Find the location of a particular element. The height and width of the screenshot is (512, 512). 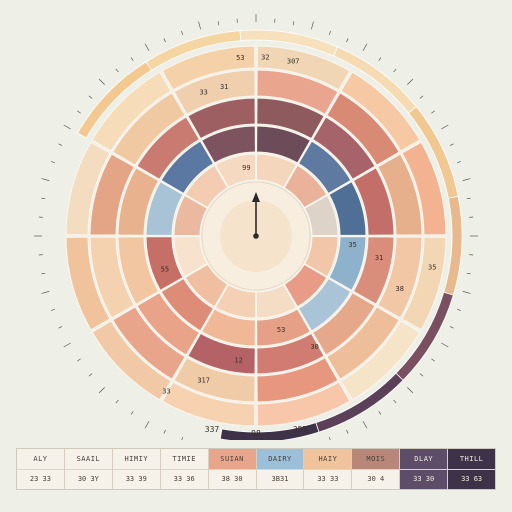

legend-label: MOIS is located at coordinates (376, 459).